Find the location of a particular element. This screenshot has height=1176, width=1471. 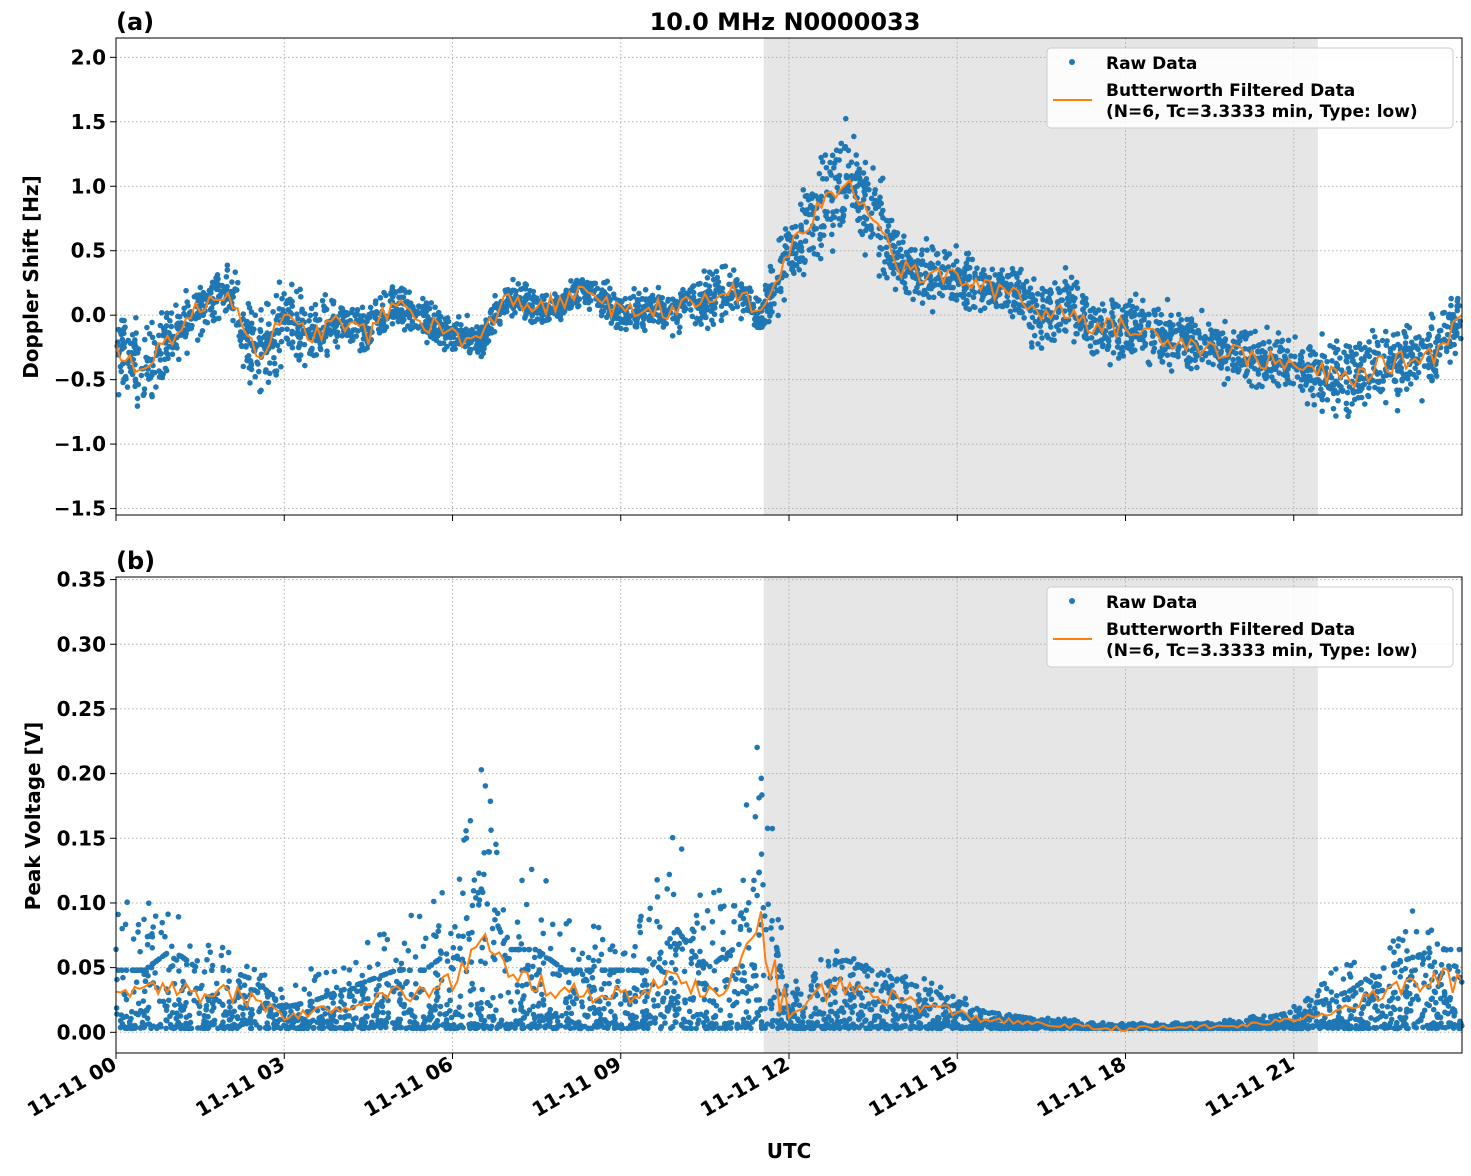

legend-entry: (N=6, Tc=3.3333 min, Type: low) is located at coordinates (1262, 112).